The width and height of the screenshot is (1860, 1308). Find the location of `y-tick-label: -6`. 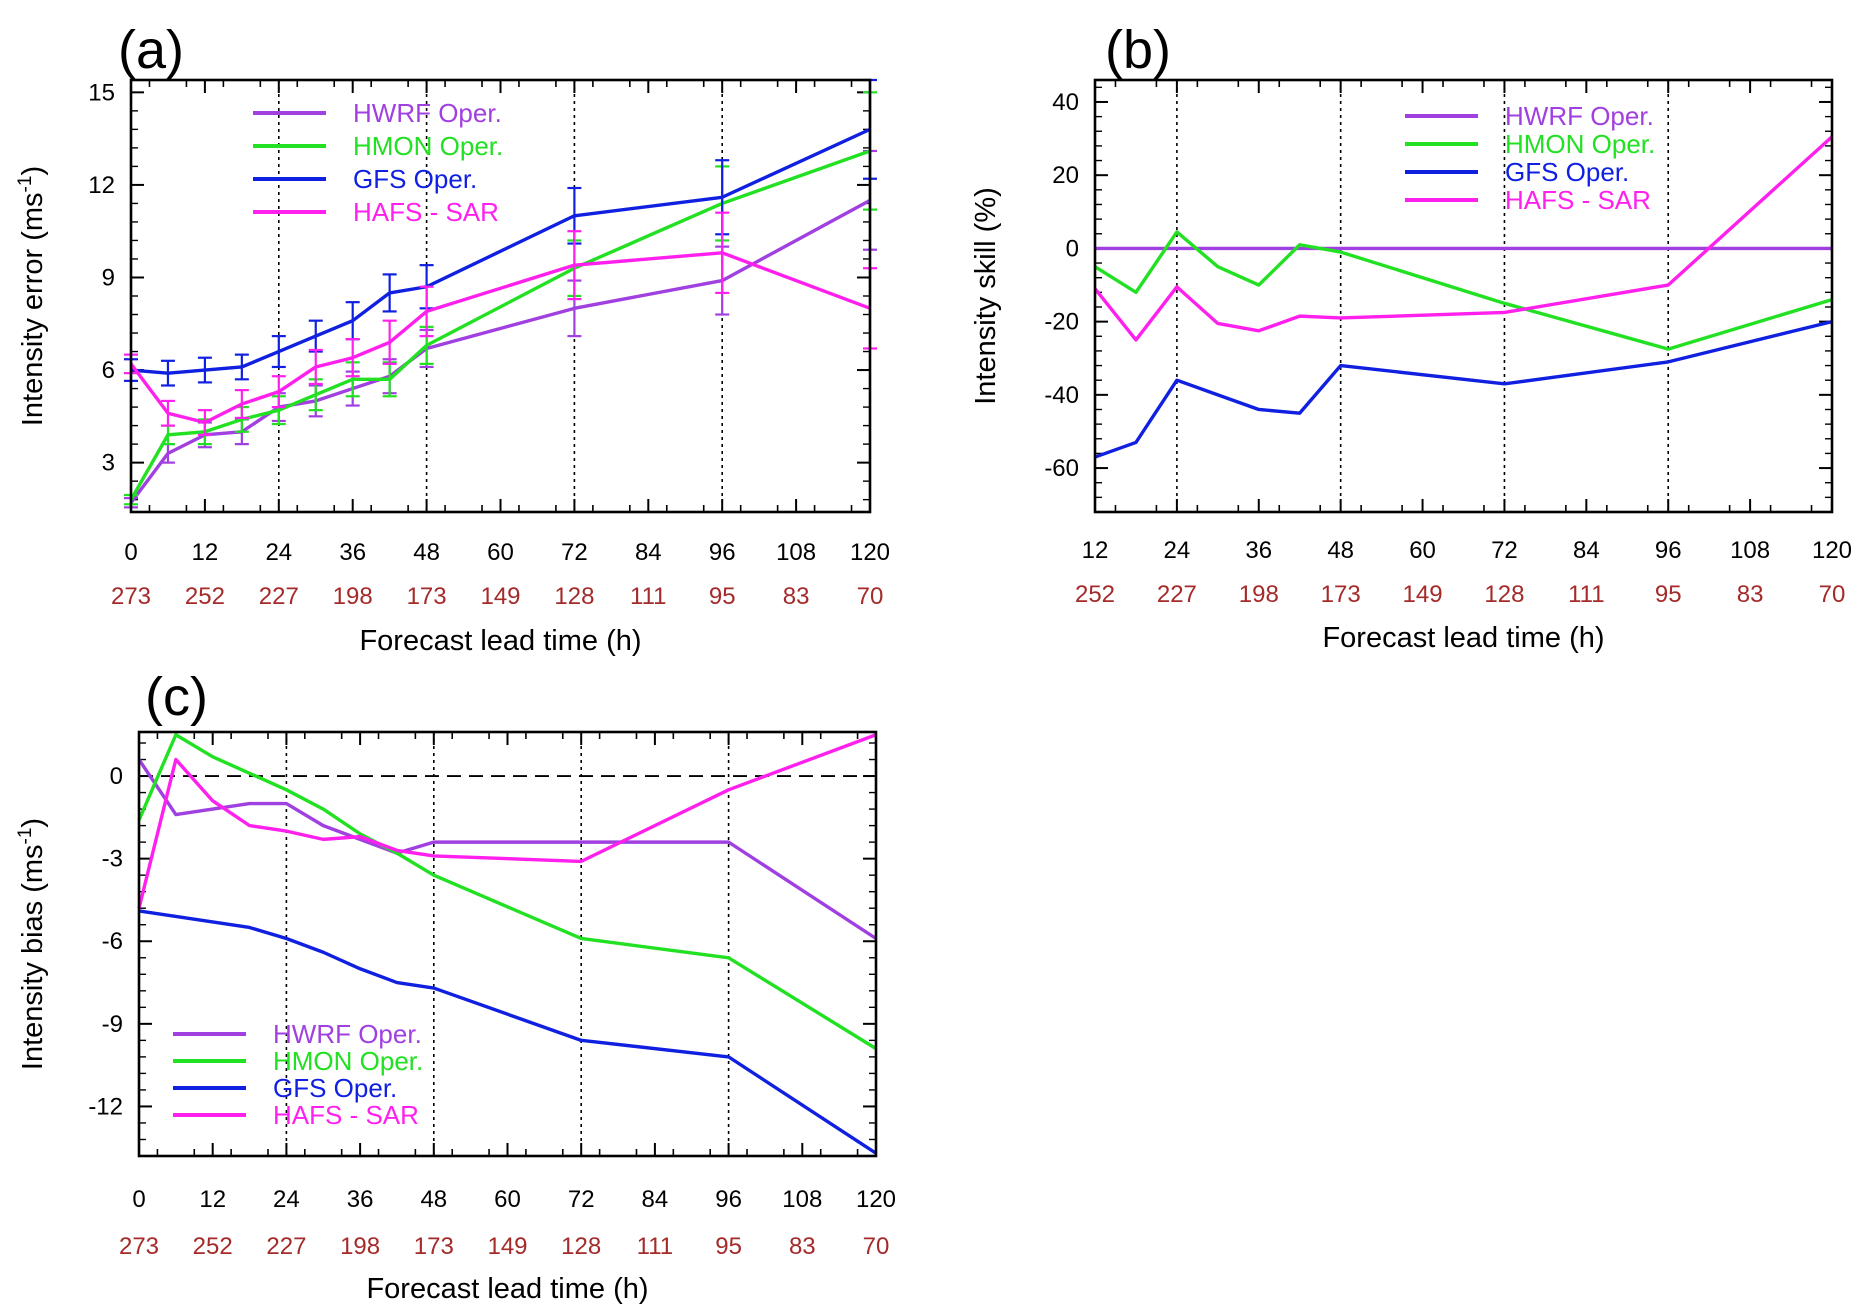

y-tick-label: -6 is located at coordinates (112, 941).